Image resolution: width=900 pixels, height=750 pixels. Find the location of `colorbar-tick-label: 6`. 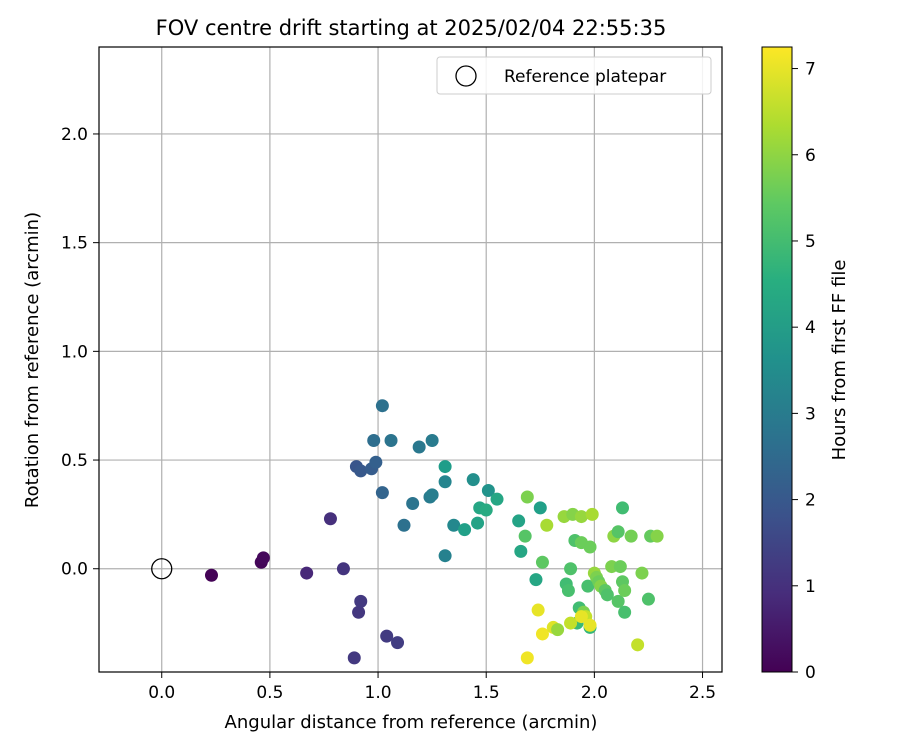

colorbar-tick-label: 6 is located at coordinates (810, 156).